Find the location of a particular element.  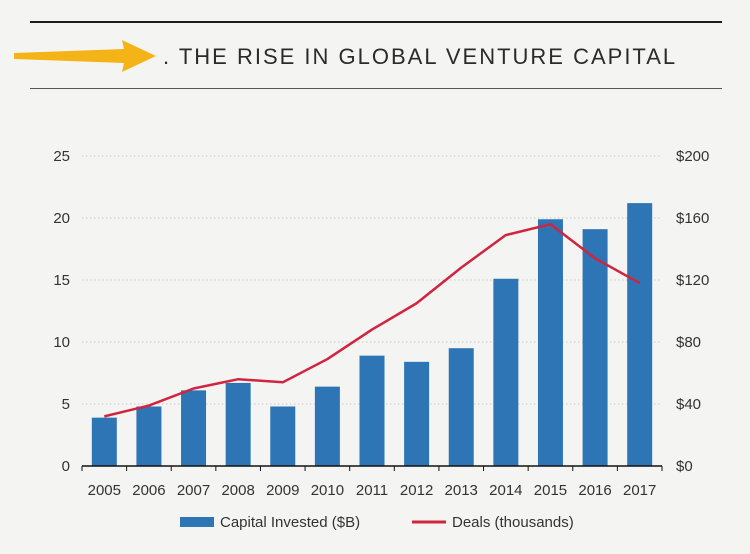

title-underline is located at coordinates (376, 88).